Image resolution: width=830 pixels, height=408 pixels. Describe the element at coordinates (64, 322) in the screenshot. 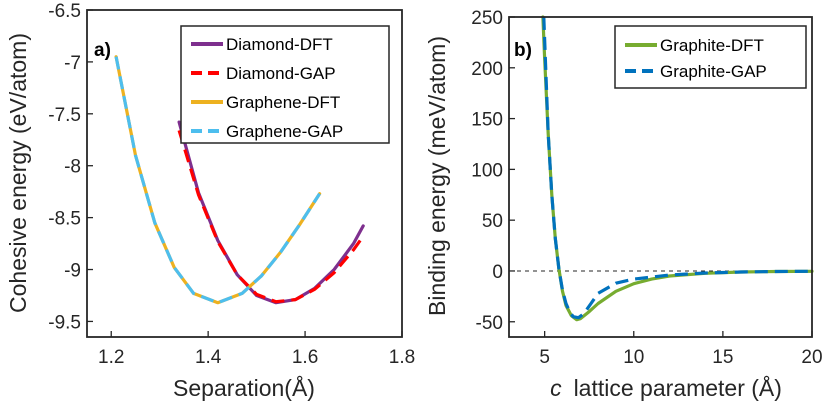

I see `y-tick-label: -9.5` at that location.